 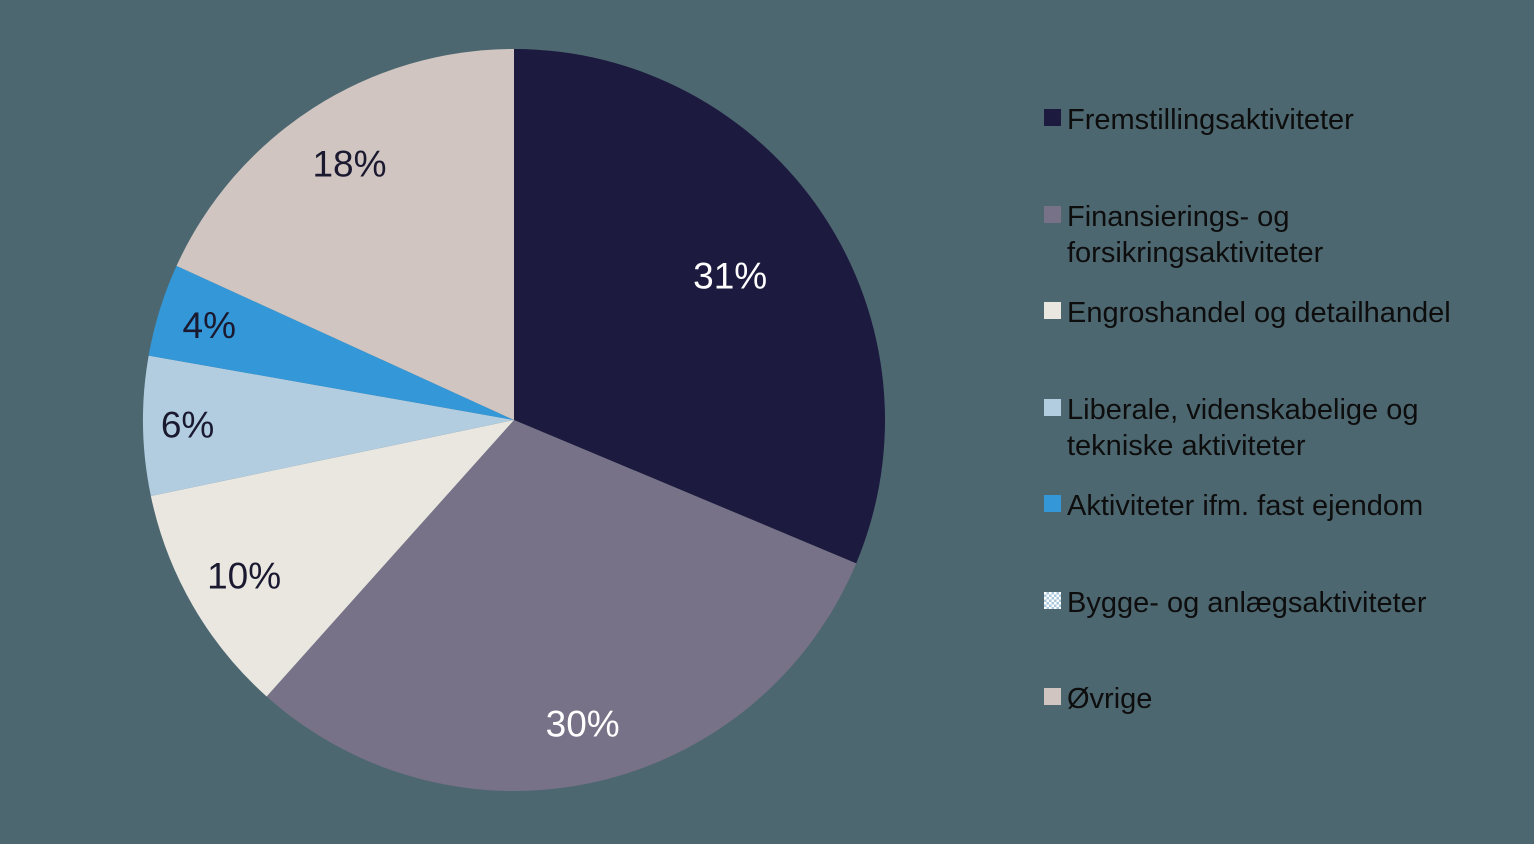 I want to click on pie-slice-label-2: 10%, so click(x=244, y=575).